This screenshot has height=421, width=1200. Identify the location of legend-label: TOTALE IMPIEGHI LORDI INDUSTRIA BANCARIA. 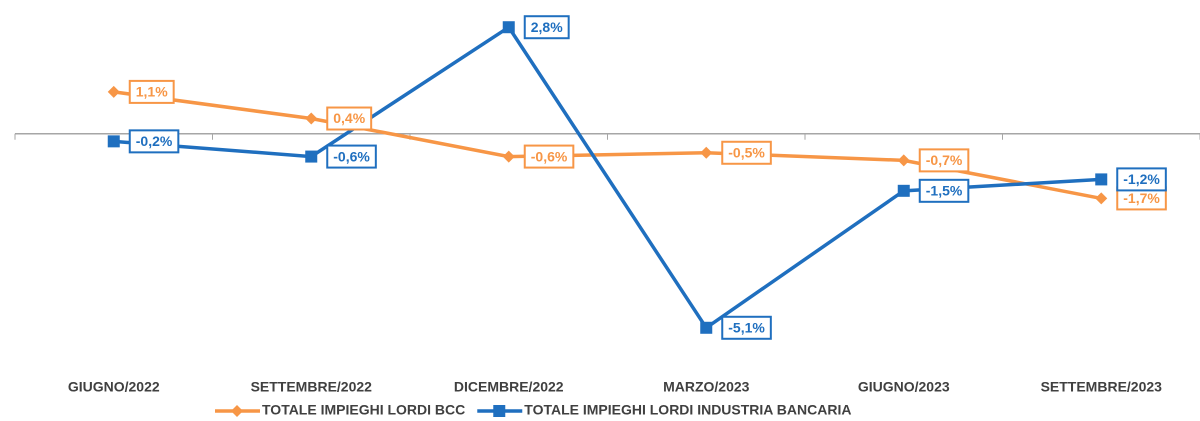
(687, 410).